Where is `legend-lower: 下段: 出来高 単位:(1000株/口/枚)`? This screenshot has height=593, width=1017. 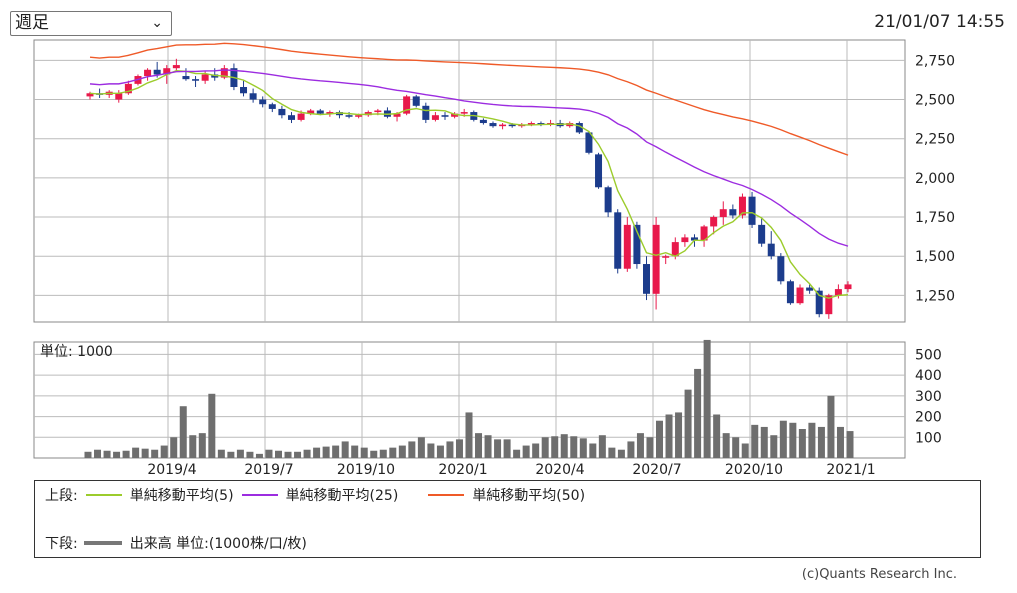 legend-lower: 下段: 出来高 単位:(1000株/口/枚) is located at coordinates (176, 543).